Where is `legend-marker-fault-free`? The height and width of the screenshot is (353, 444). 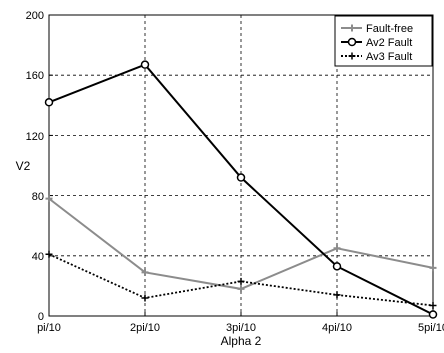
legend-marker-fault-free is located at coordinates (352, 28).